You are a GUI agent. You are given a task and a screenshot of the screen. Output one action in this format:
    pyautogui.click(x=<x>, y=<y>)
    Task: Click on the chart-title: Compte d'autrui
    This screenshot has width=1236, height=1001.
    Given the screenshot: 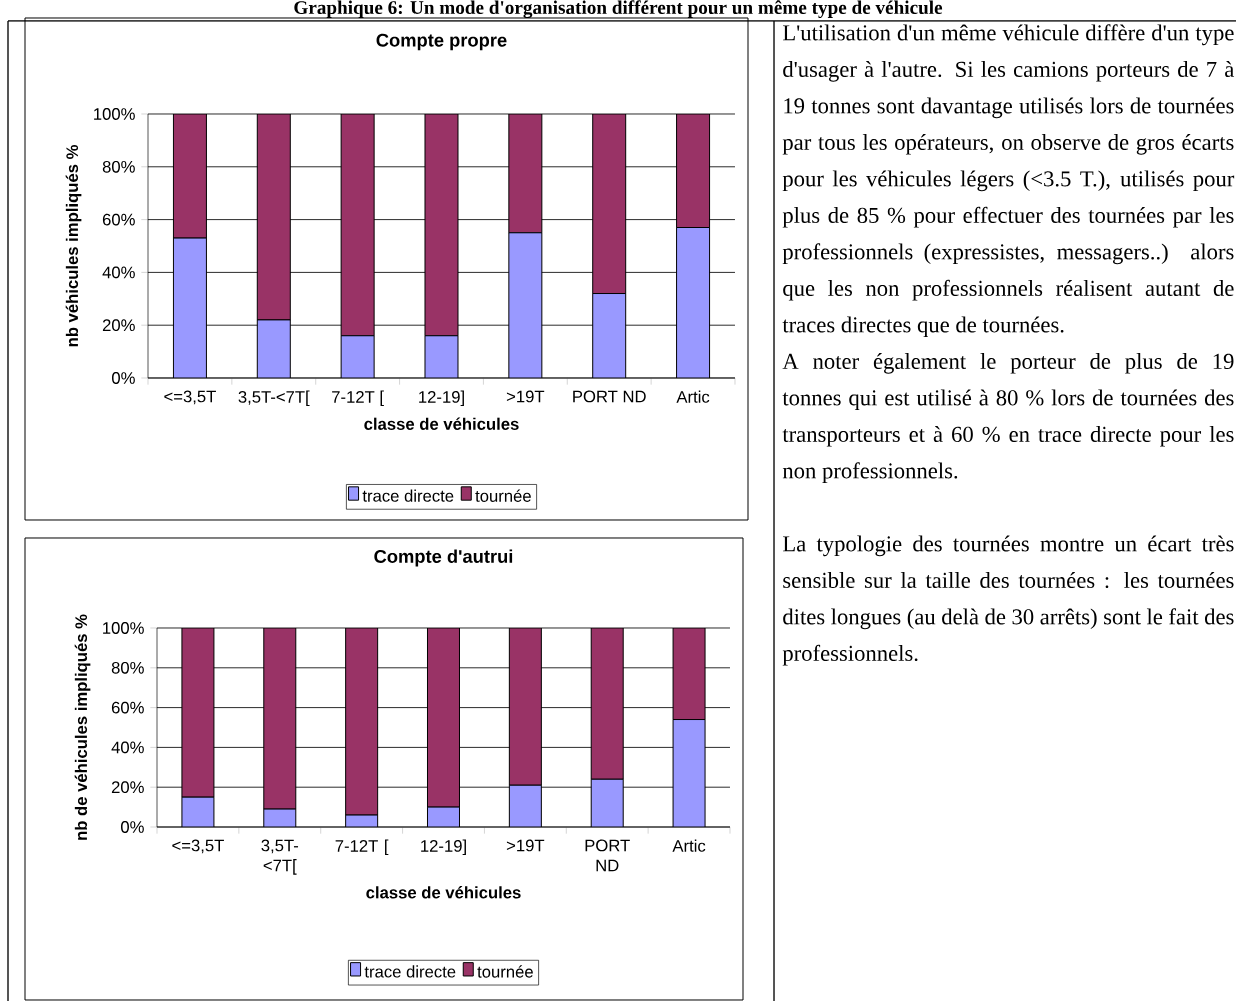 What is the action you would take?
    pyautogui.click(x=443, y=558)
    